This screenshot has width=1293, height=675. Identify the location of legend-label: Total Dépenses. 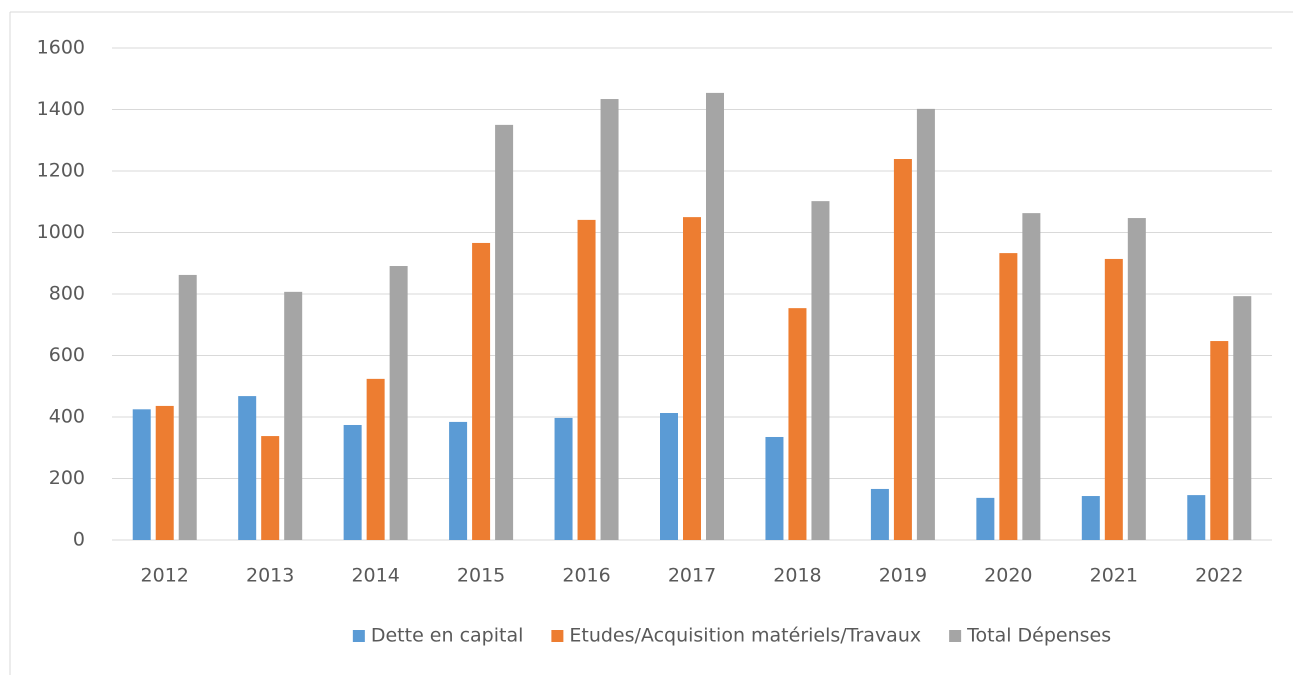
(1038, 636).